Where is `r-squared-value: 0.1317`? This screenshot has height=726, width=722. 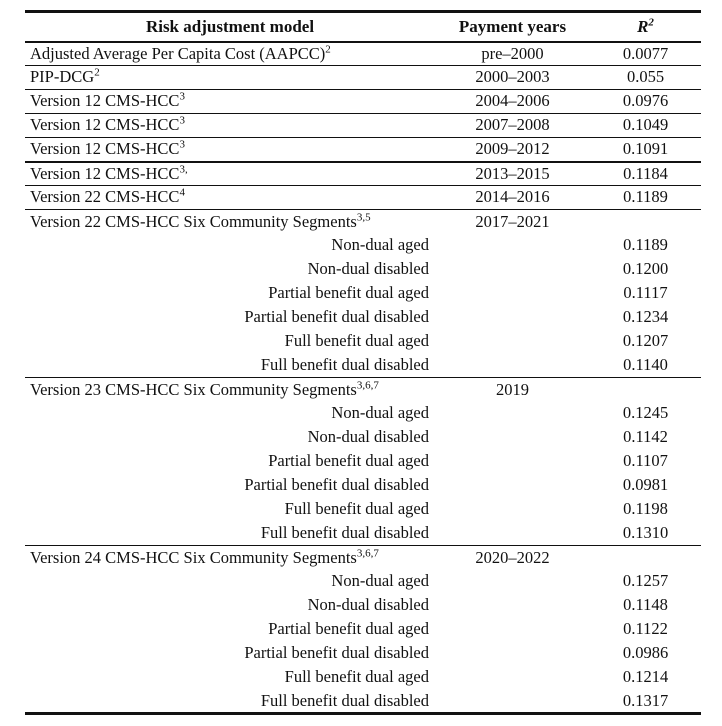
r-squared-value: 0.1317 is located at coordinates (645, 700).